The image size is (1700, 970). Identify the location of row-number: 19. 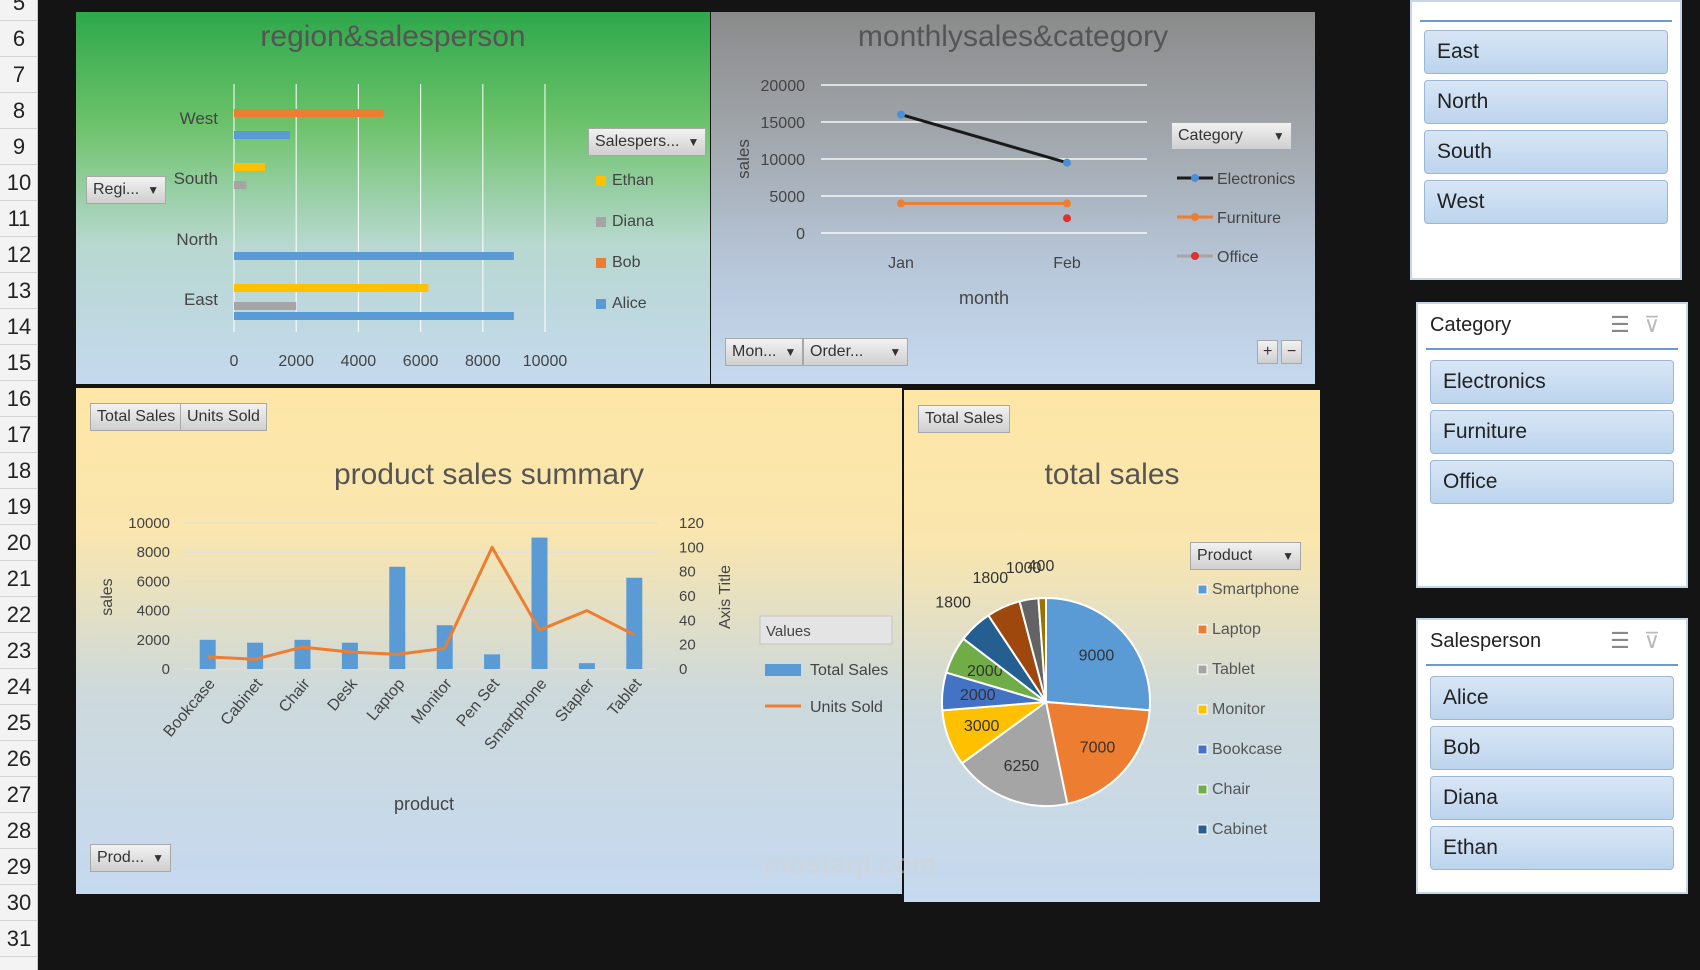
(19, 507).